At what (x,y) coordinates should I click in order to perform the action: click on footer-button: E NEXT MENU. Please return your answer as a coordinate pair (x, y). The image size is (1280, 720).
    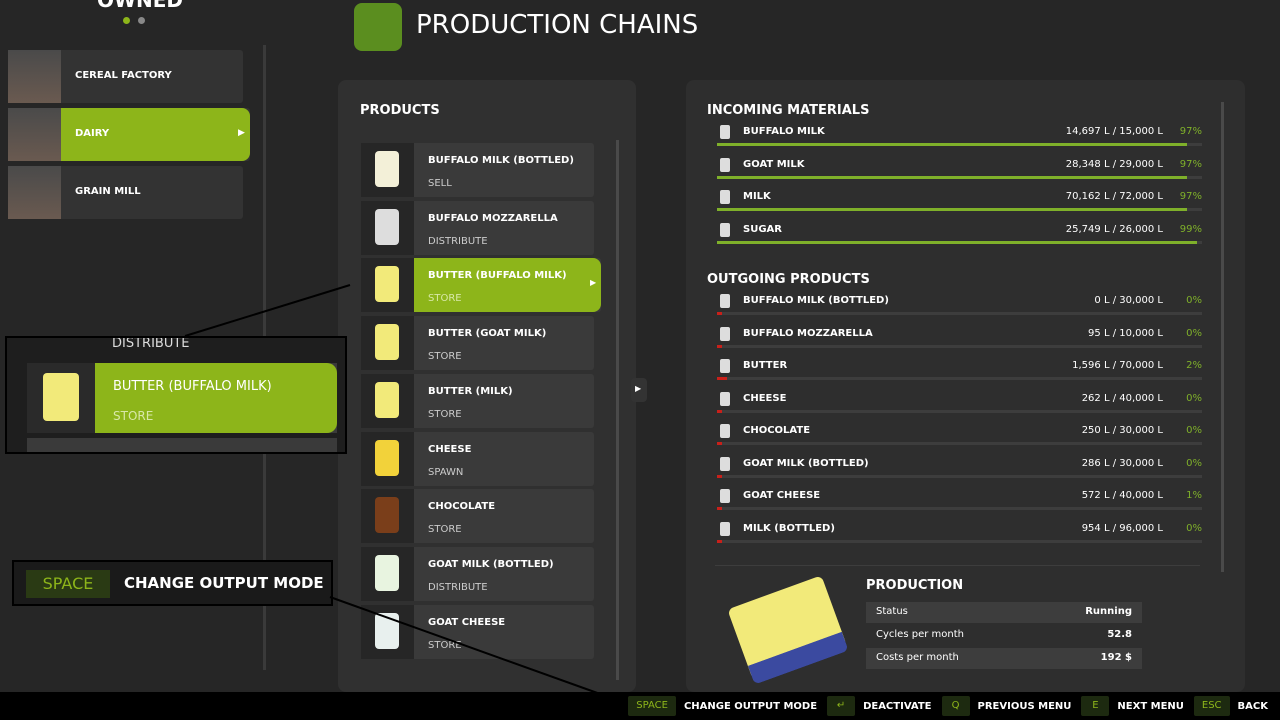
    Looking at the image, I should click on (1132, 706).